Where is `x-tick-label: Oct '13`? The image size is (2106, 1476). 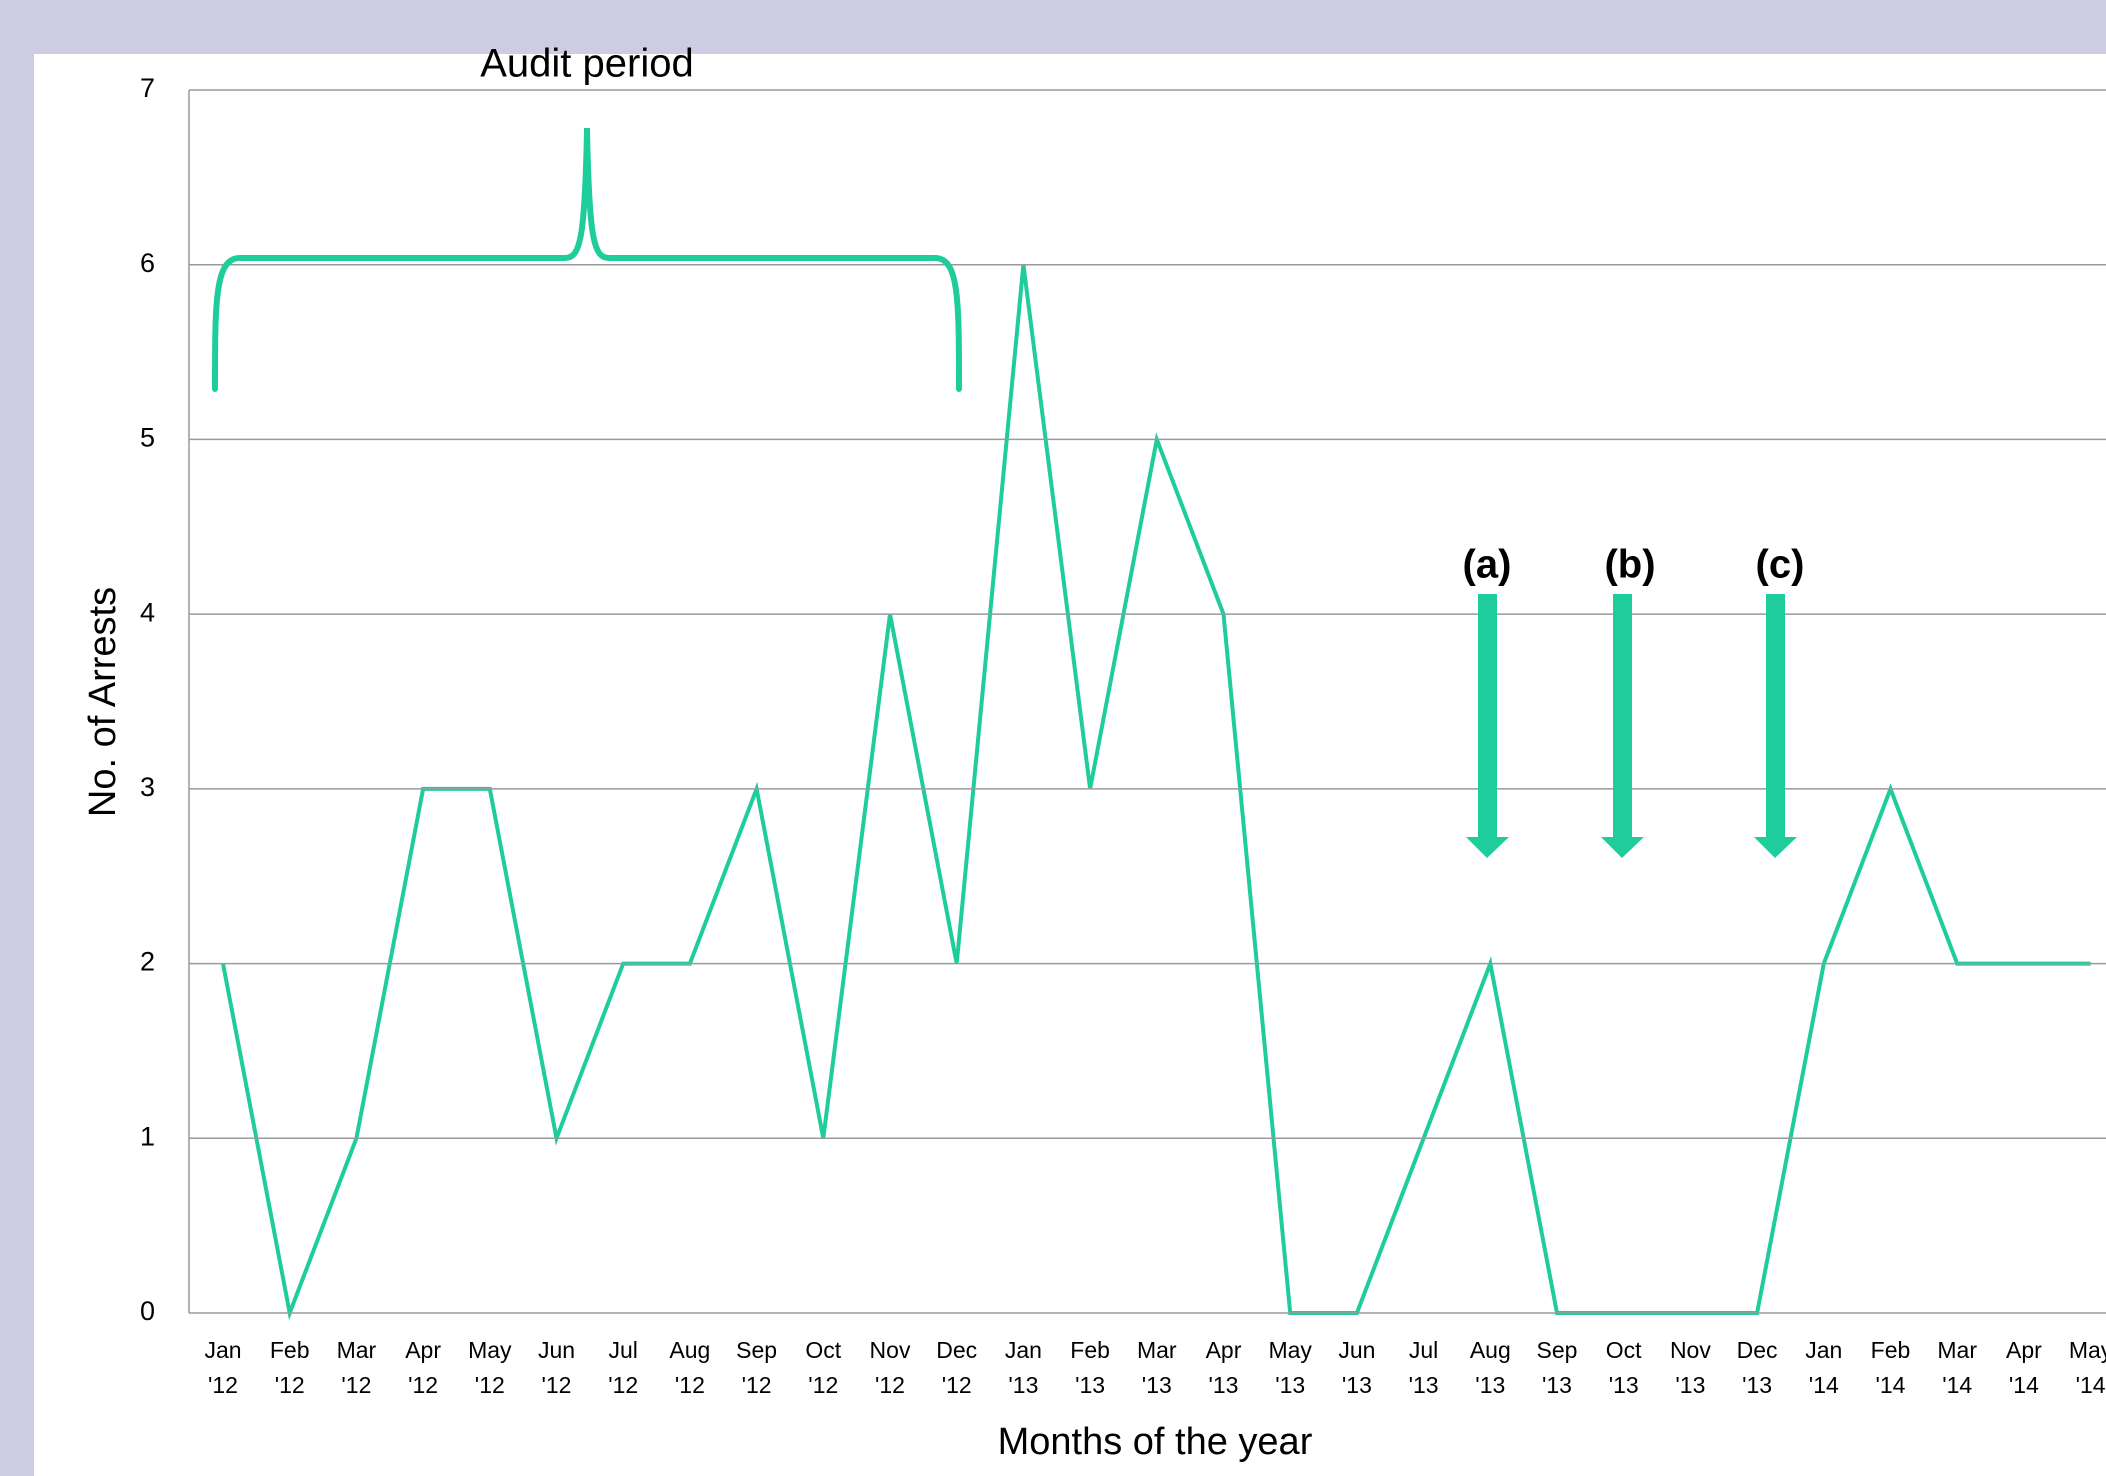 x-tick-label: Oct '13 is located at coordinates (1624, 1367).